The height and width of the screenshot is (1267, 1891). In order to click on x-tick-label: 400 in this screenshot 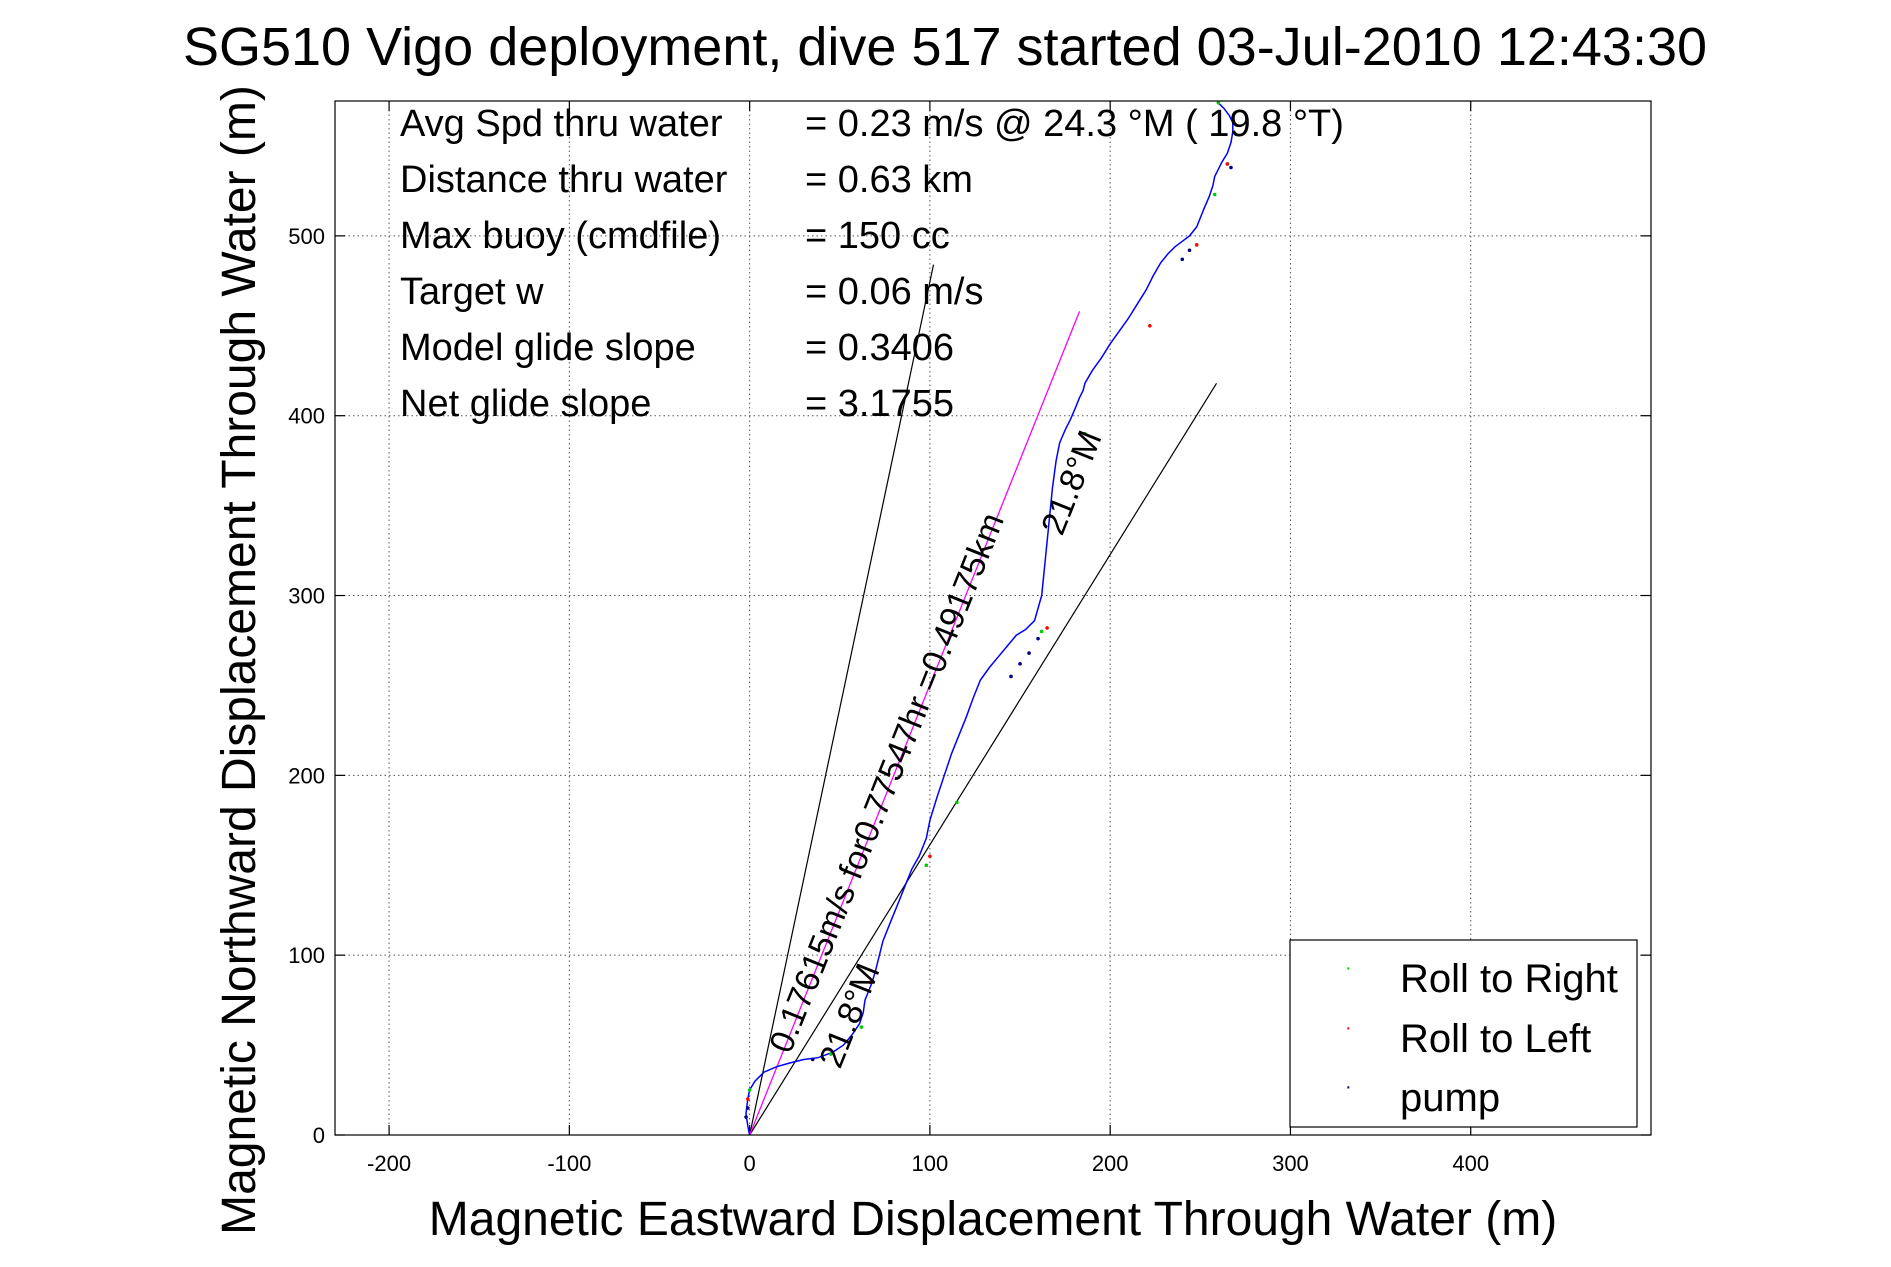, I will do `click(1470, 1163)`.